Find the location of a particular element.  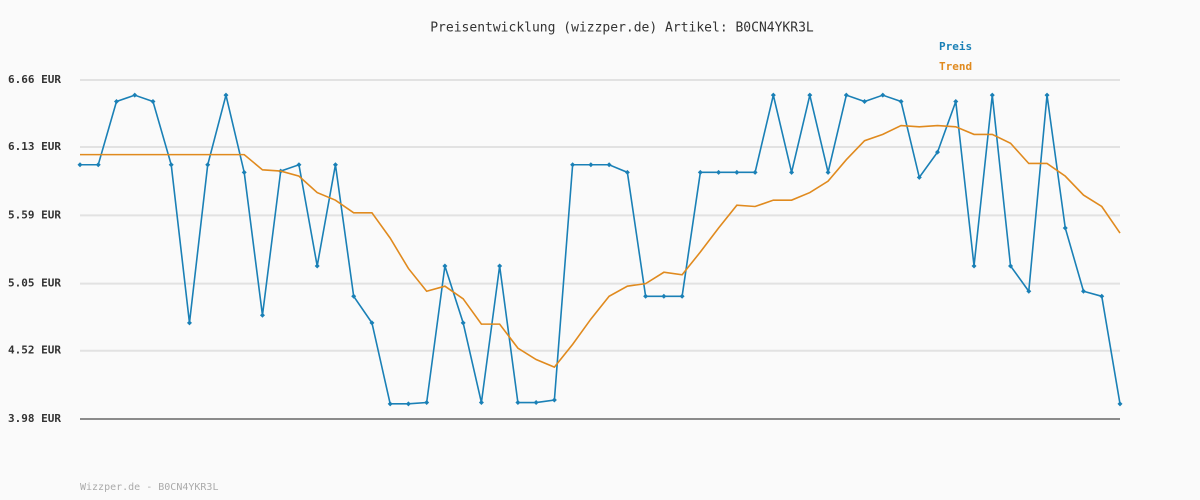

y-tick-label: 5.05 EUR is located at coordinates (34, 283).